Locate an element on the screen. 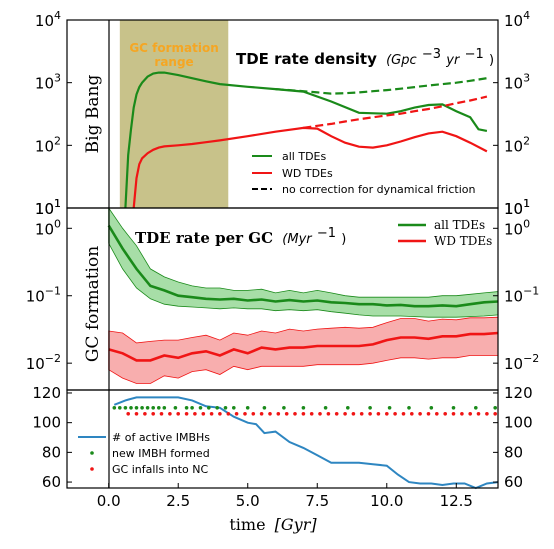 This screenshot has width=554, height=549. middle-title-unit: (Myr is located at coordinates (297, 239).